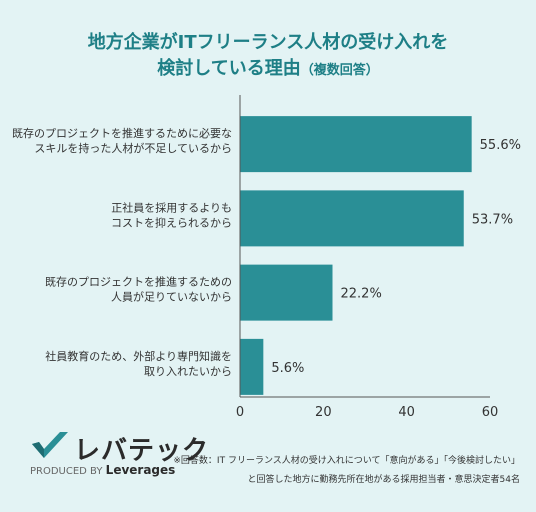  I want to click on x-tick-0: 0, so click(240, 412).